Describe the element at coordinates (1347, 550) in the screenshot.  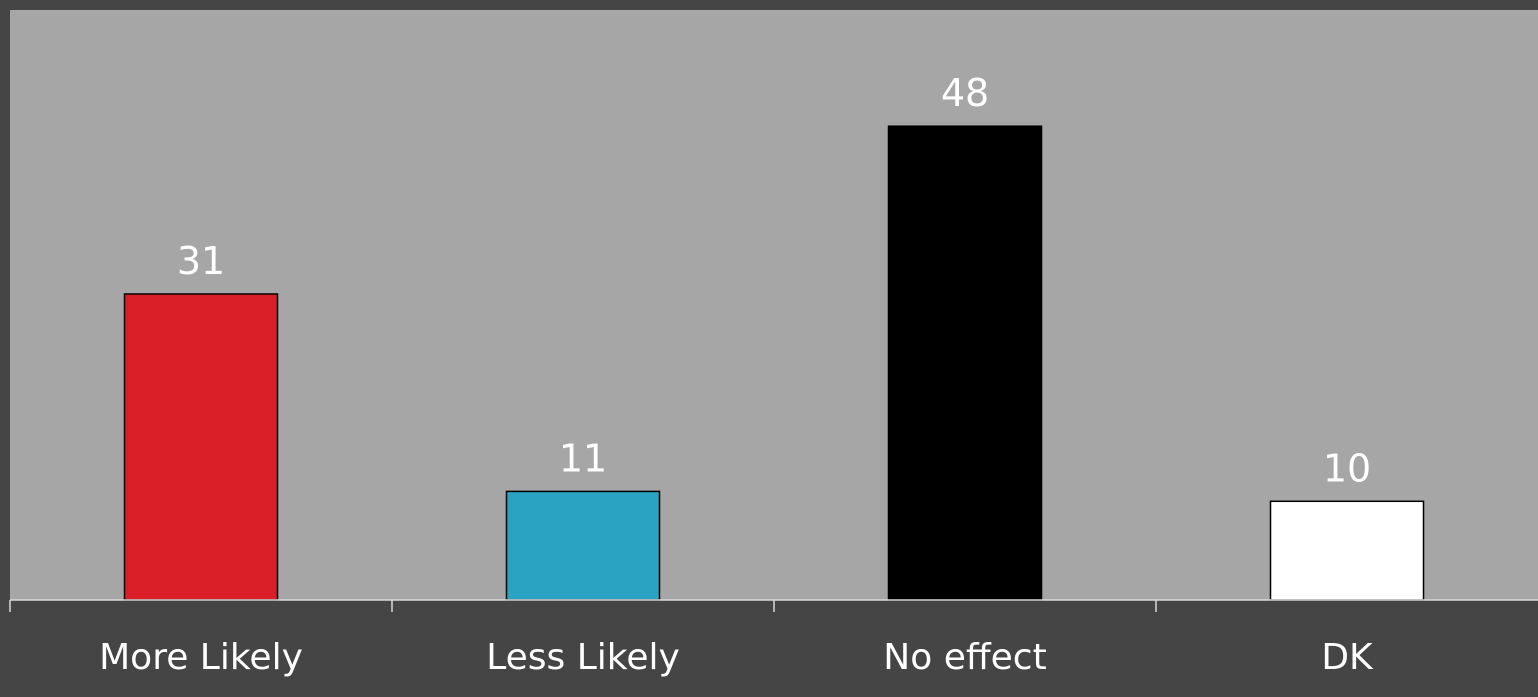
I see `bar-dk` at that location.